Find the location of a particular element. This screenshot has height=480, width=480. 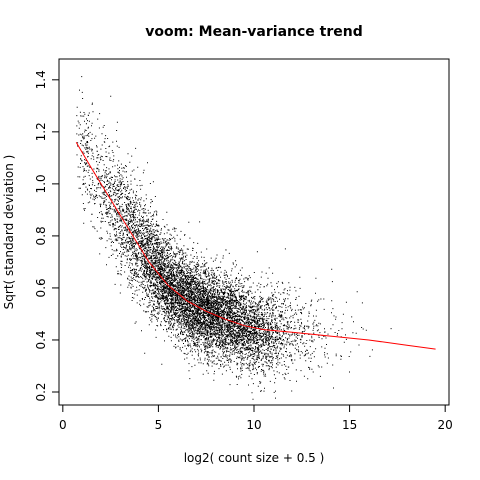

x-axis-label: log2( count size + 0.5 ) is located at coordinates (254, 458).